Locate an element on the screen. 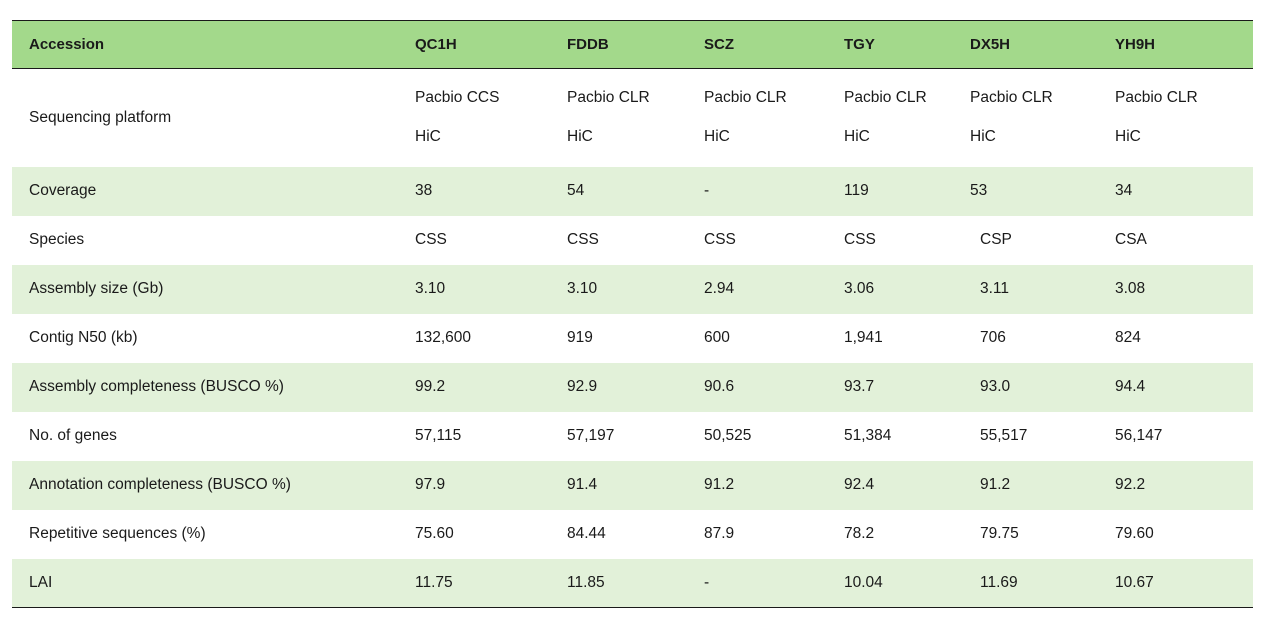 The width and height of the screenshot is (1270, 629). table-cell: 92.4 is located at coordinates (859, 484).